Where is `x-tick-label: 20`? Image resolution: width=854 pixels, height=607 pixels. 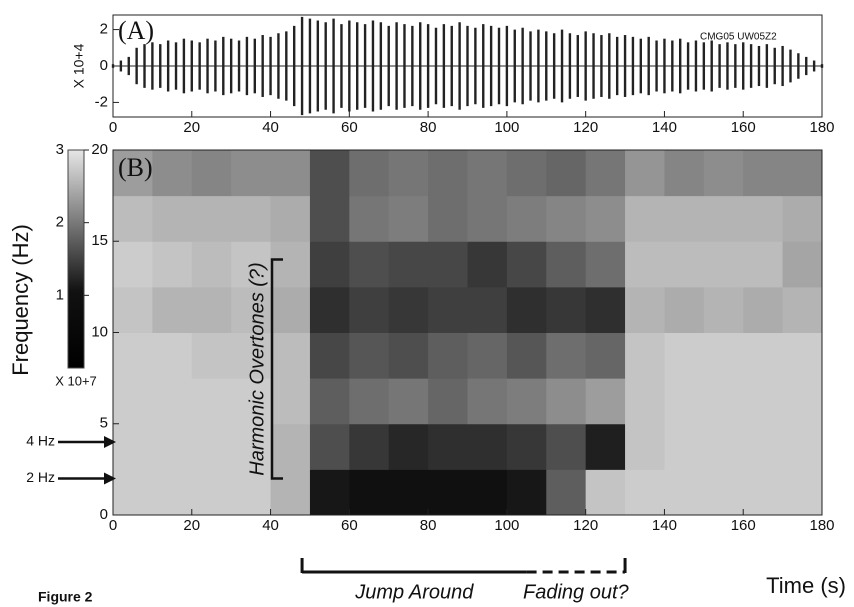 x-tick-label: 20 is located at coordinates (191, 127).